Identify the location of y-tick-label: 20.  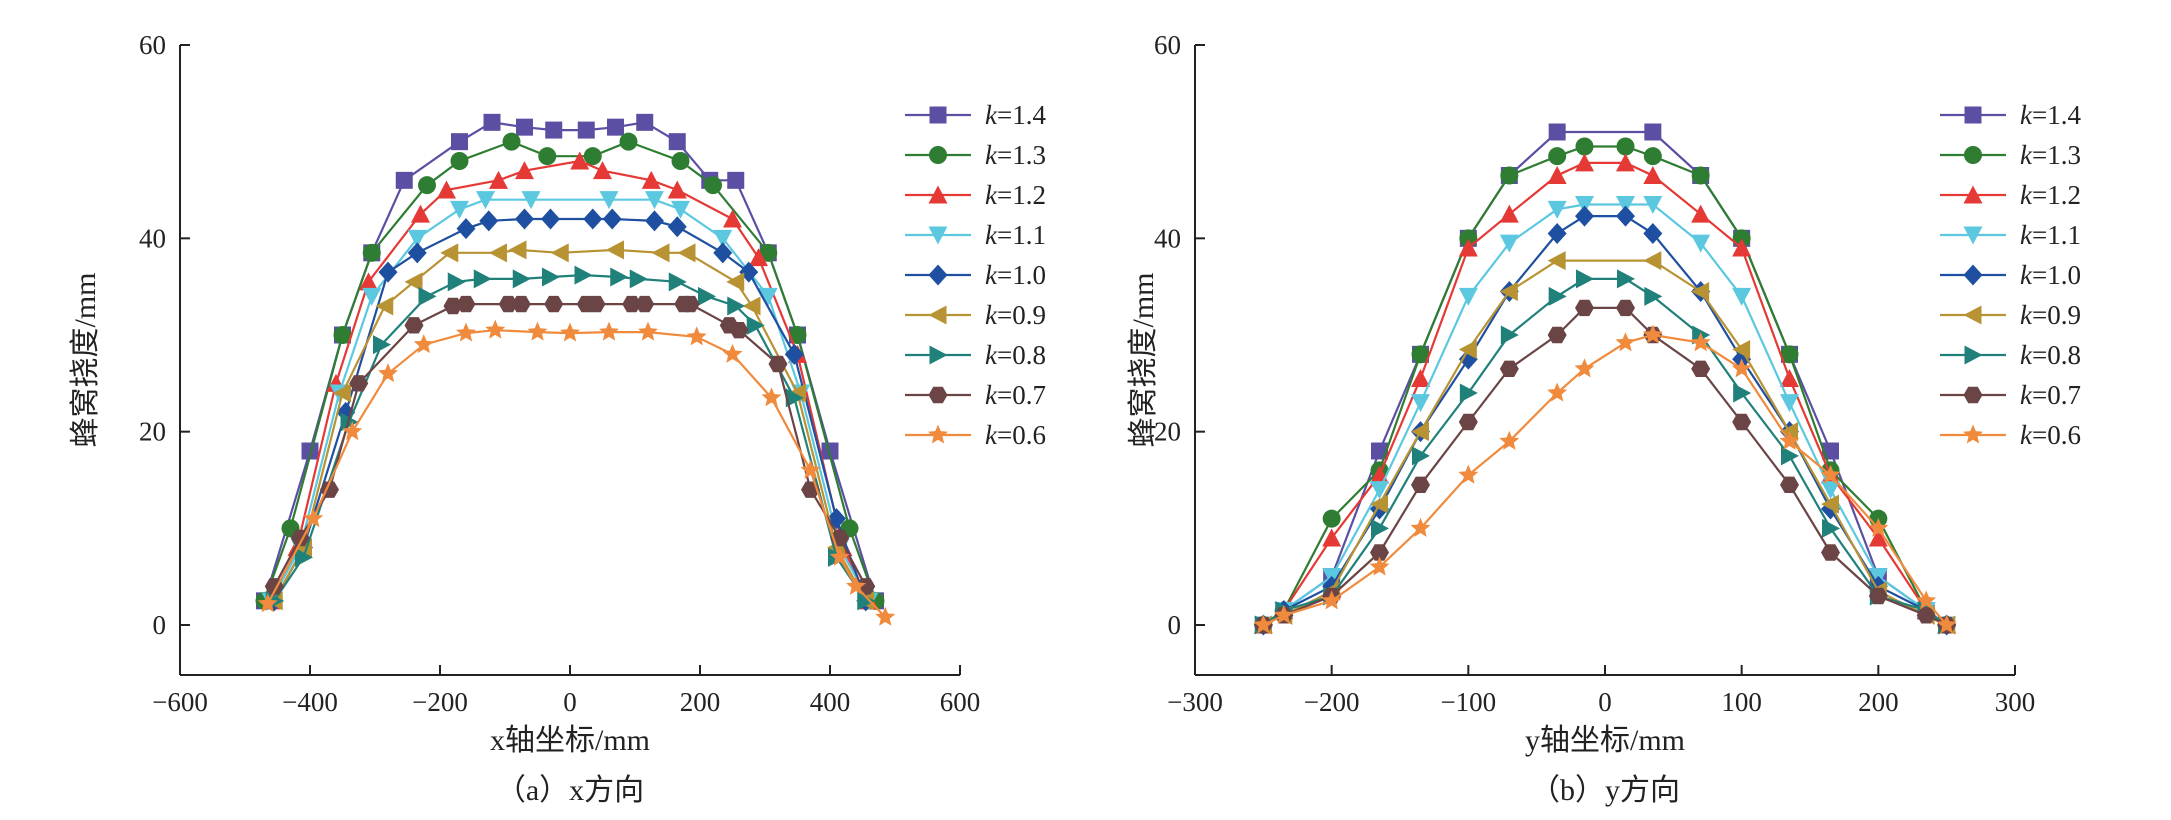
(152, 432).